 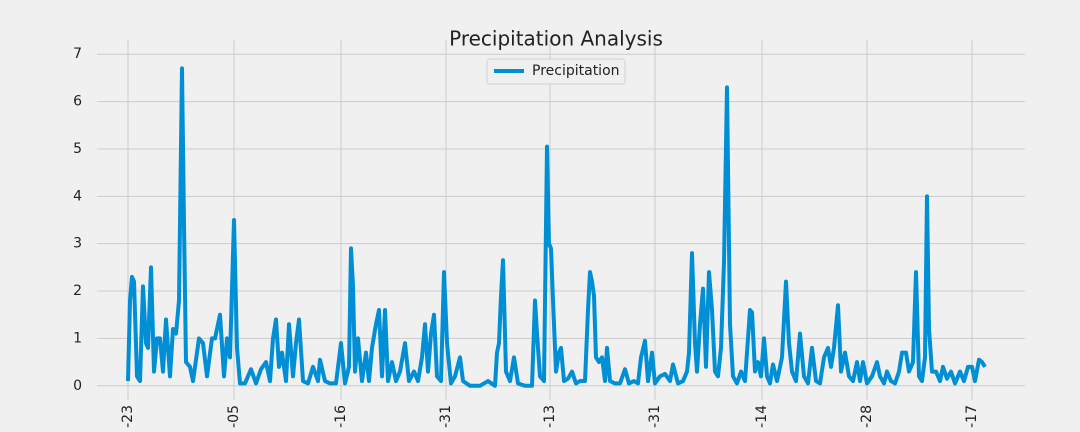 What do you see at coordinates (77, 102) in the screenshot?
I see `y-tick-label: 6` at bounding box center [77, 102].